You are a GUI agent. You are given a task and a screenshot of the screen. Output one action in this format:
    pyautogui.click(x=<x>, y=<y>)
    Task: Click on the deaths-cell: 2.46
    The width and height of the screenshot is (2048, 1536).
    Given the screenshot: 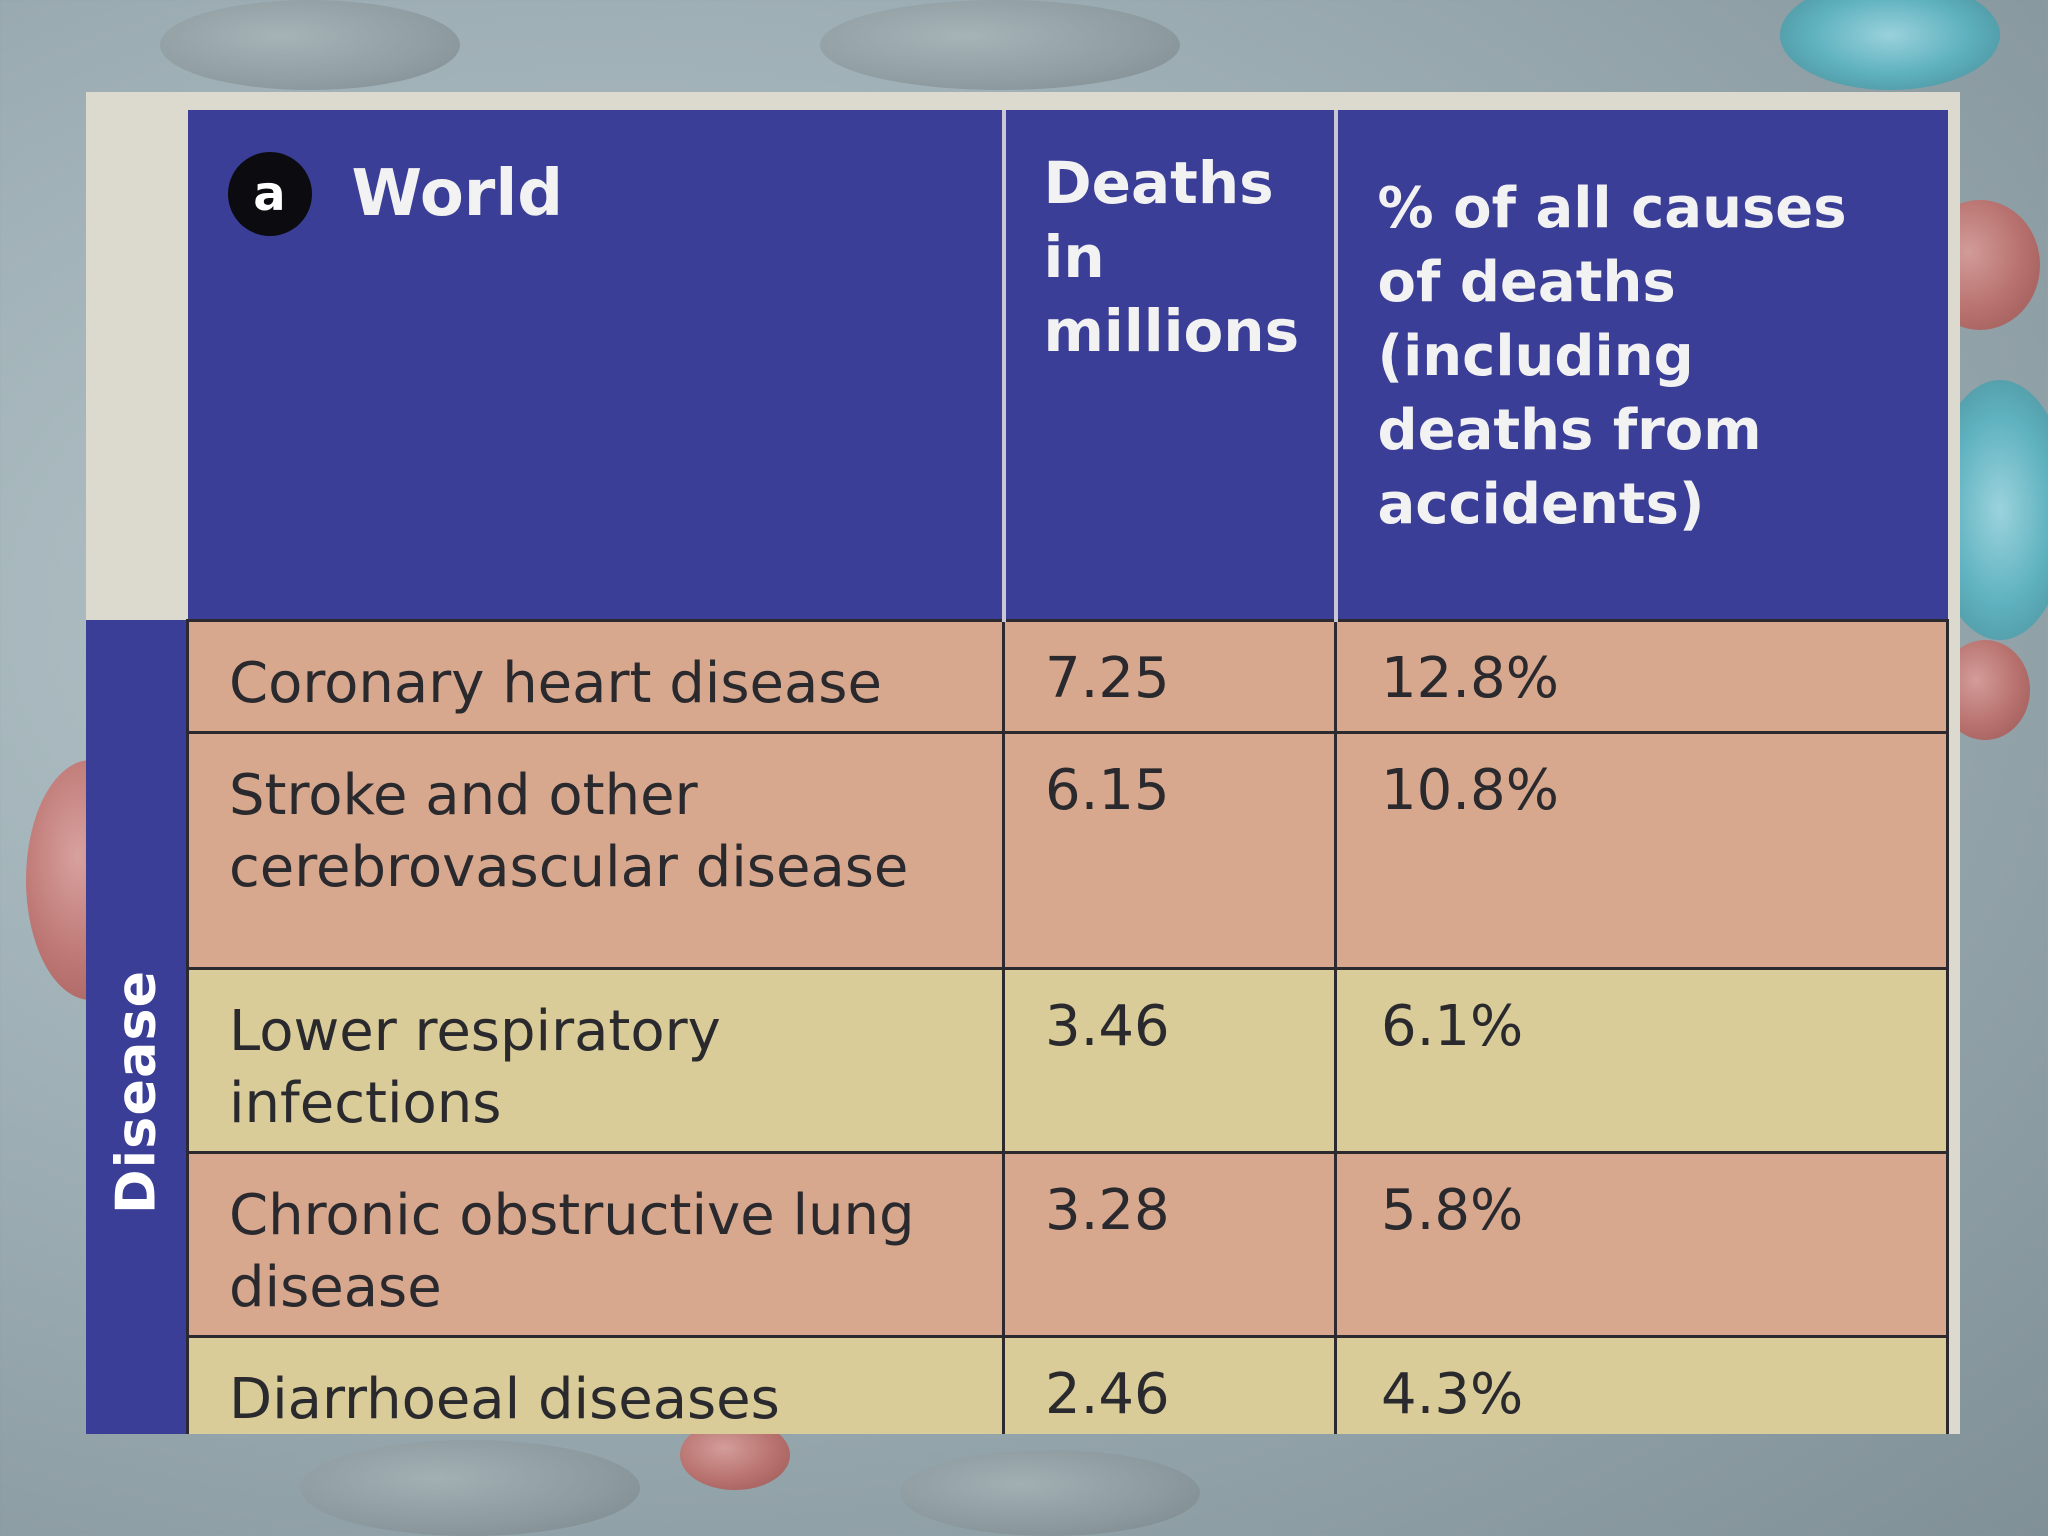 What is the action you would take?
    pyautogui.click(x=1169, y=1384)
    